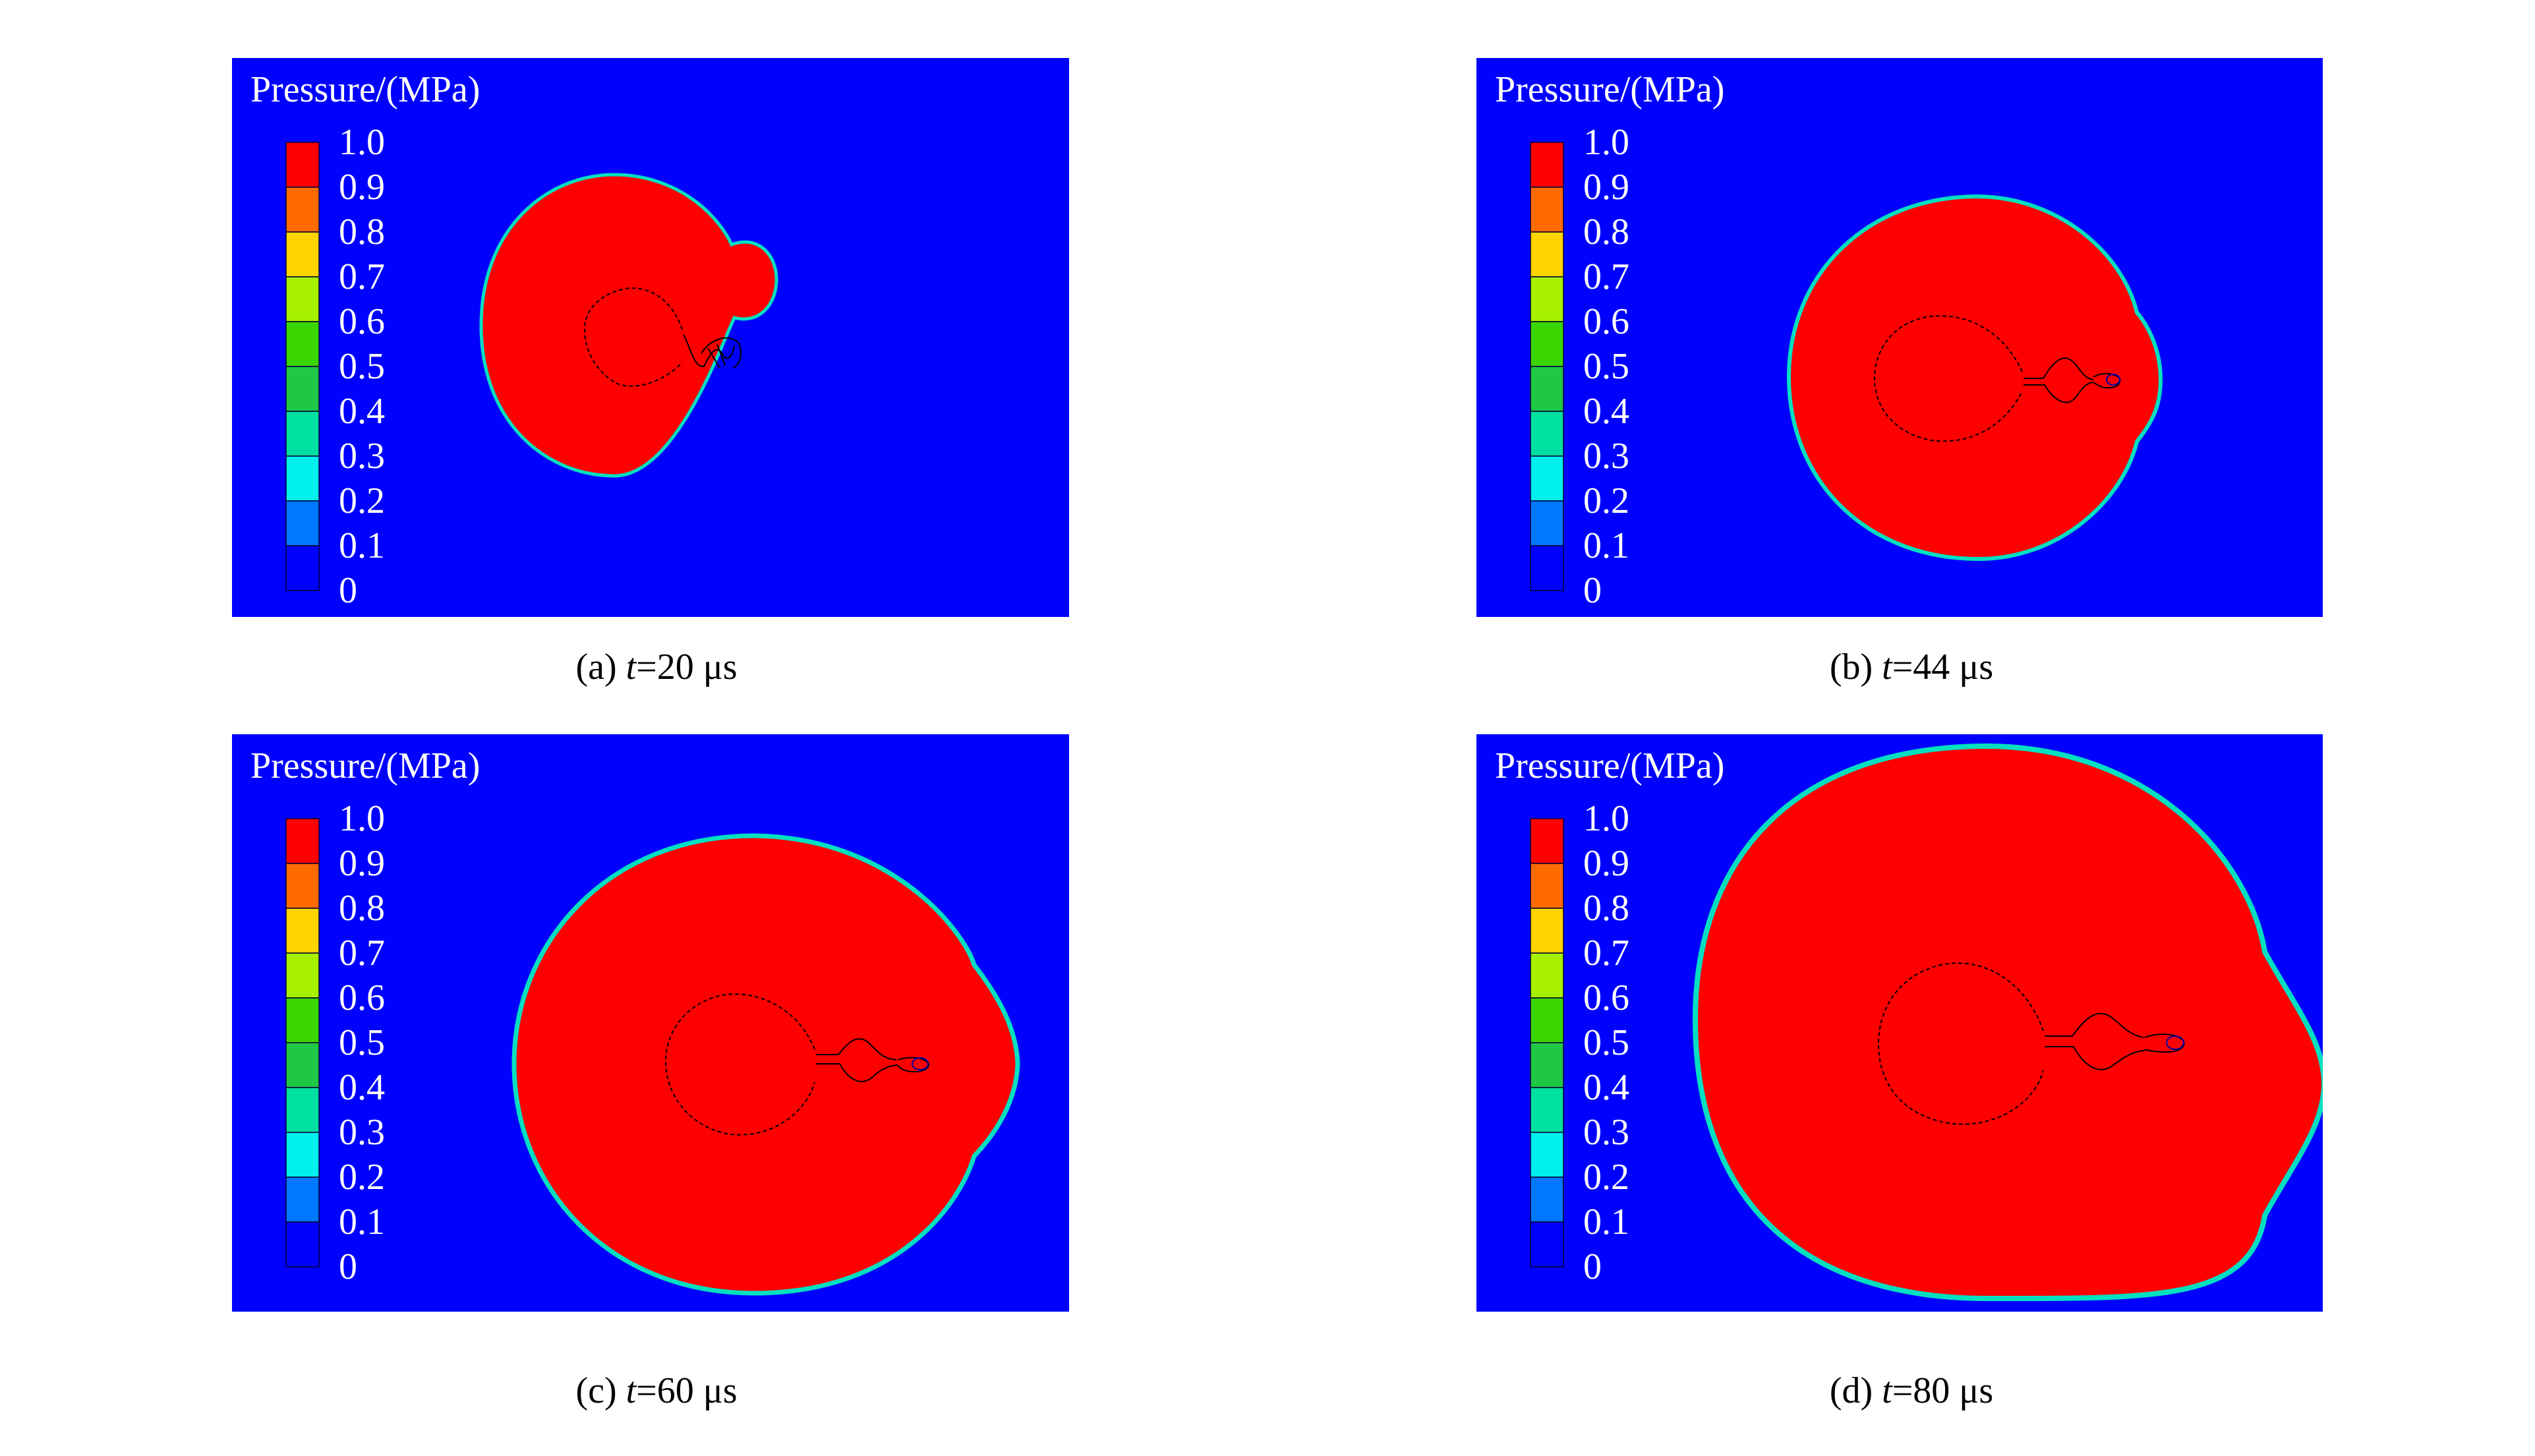  I want to click on caption-label: (a), so click(596, 667).